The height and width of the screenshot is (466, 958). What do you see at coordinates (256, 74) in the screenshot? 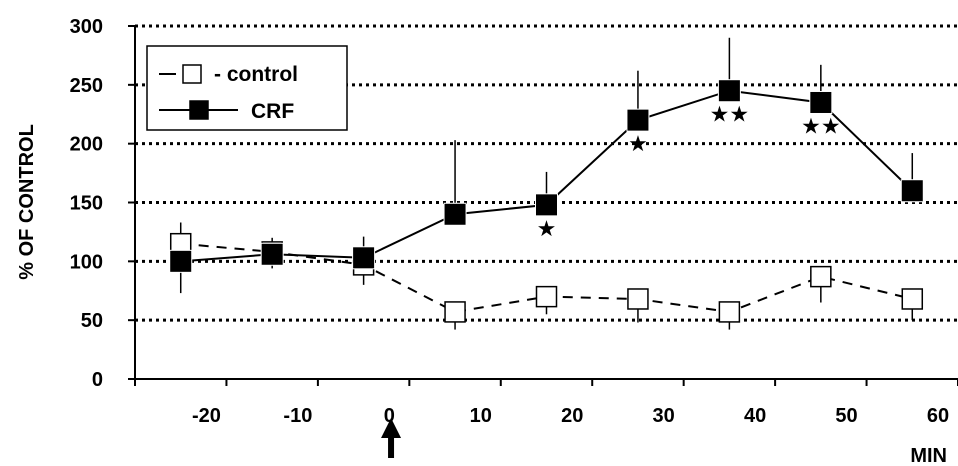
I see `legend-control-label: - control` at bounding box center [256, 74].